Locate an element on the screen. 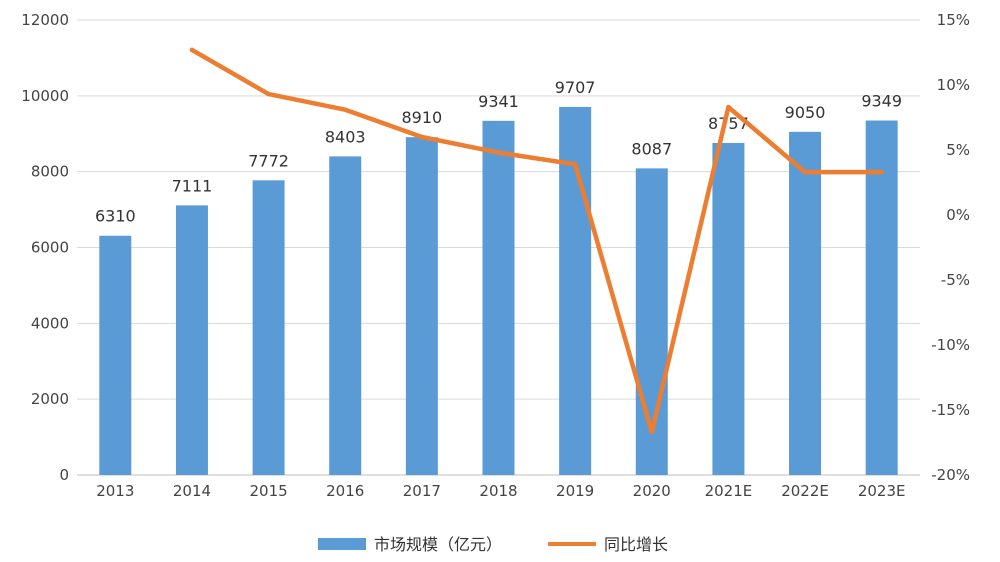 Image resolution: width=1000 pixels, height=562 pixels. right-y-axis: -20% -15% -10% -5% 0% 5% 10% 15% is located at coordinates (950, 247).